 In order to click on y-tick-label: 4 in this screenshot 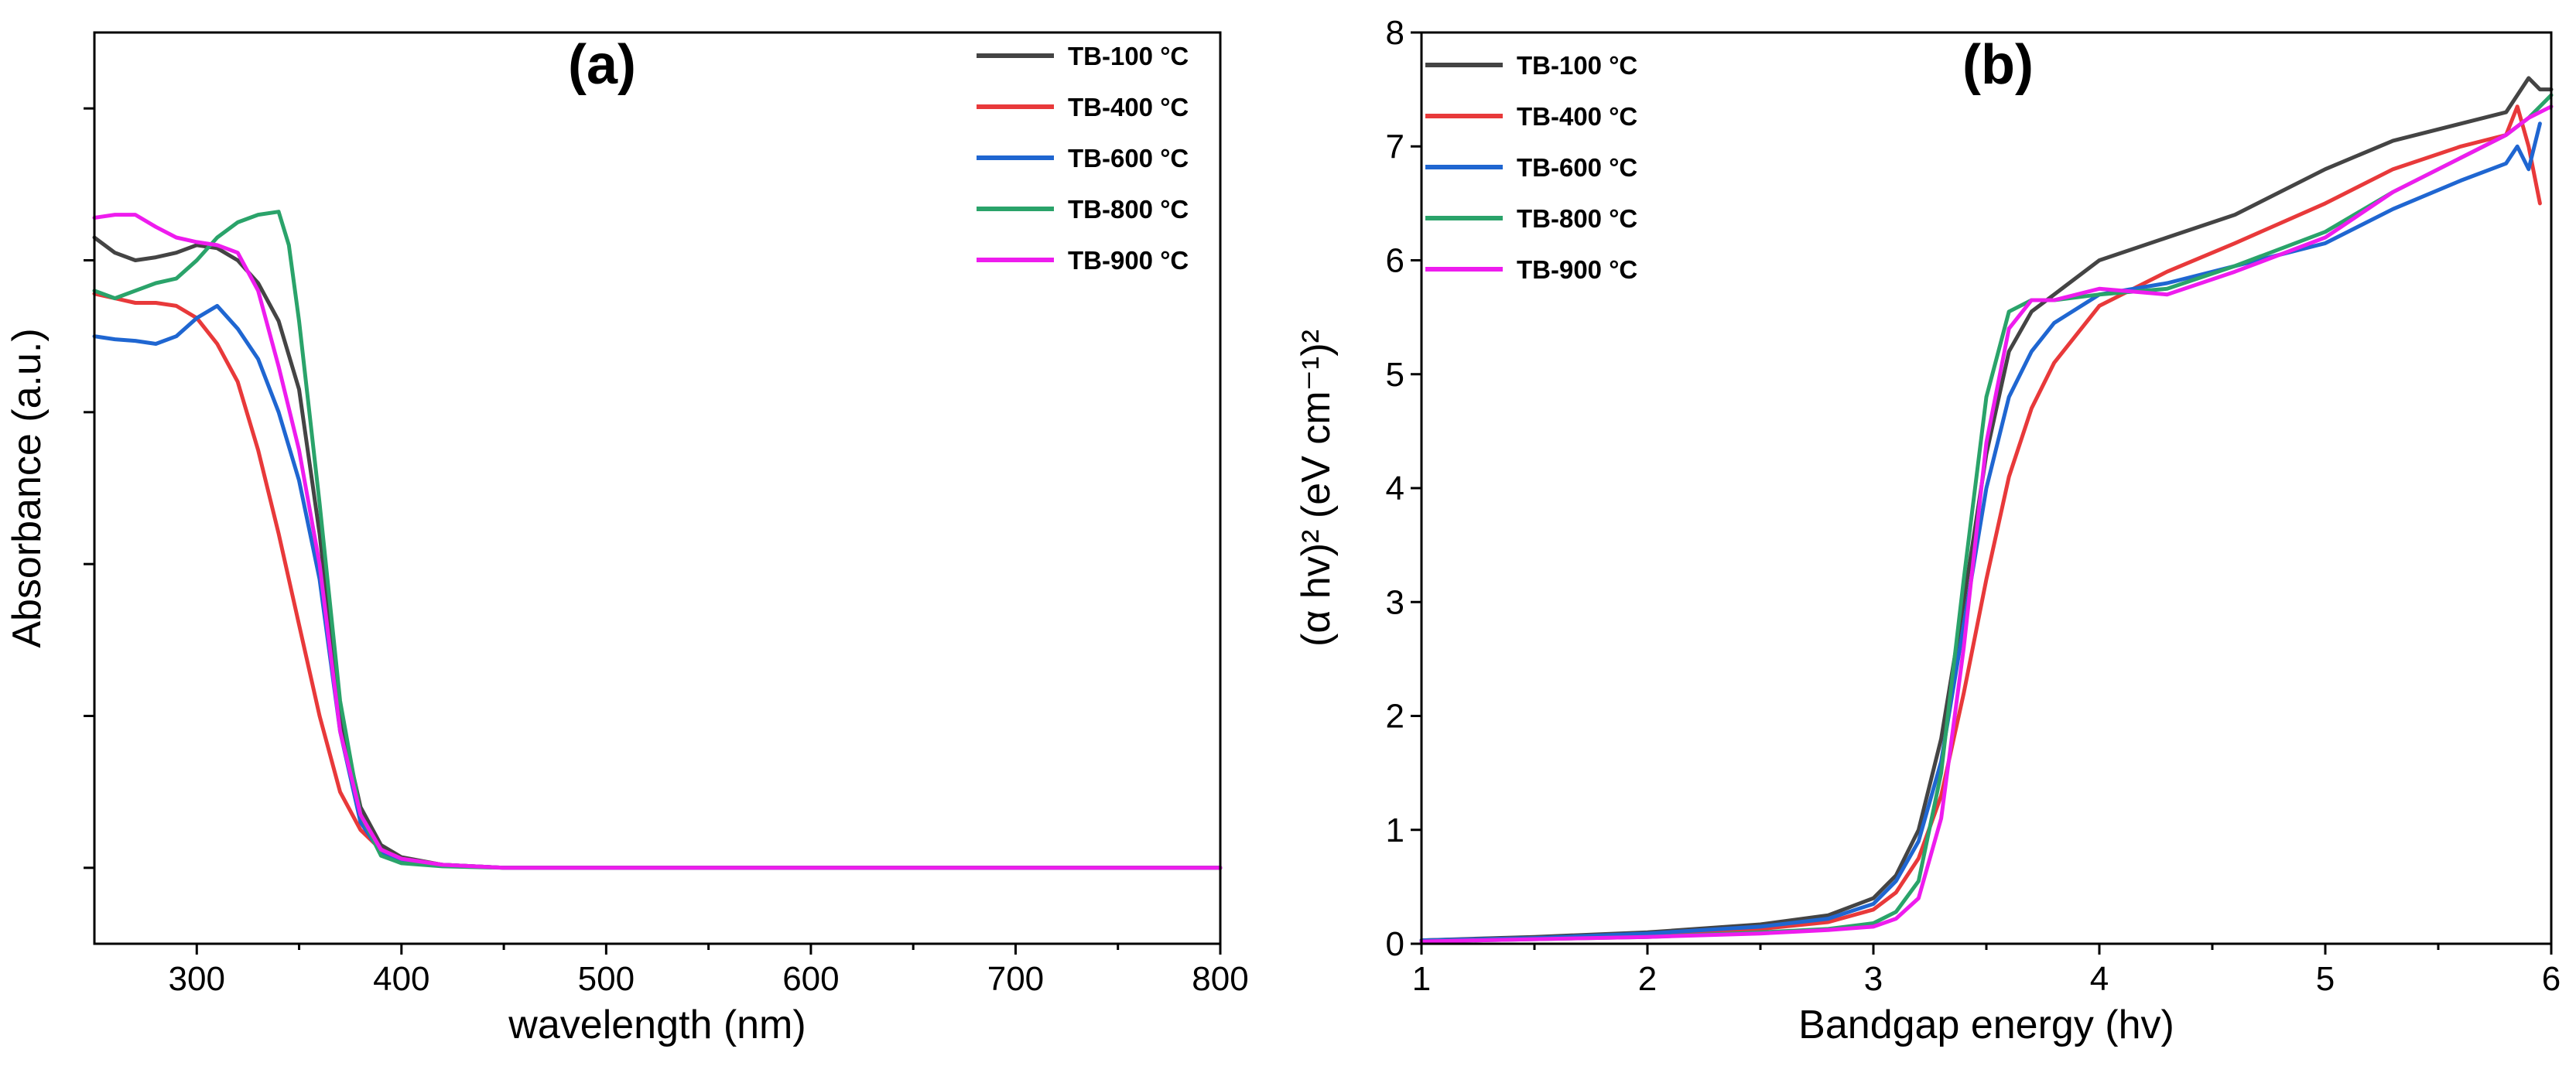, I will do `click(1395, 488)`.